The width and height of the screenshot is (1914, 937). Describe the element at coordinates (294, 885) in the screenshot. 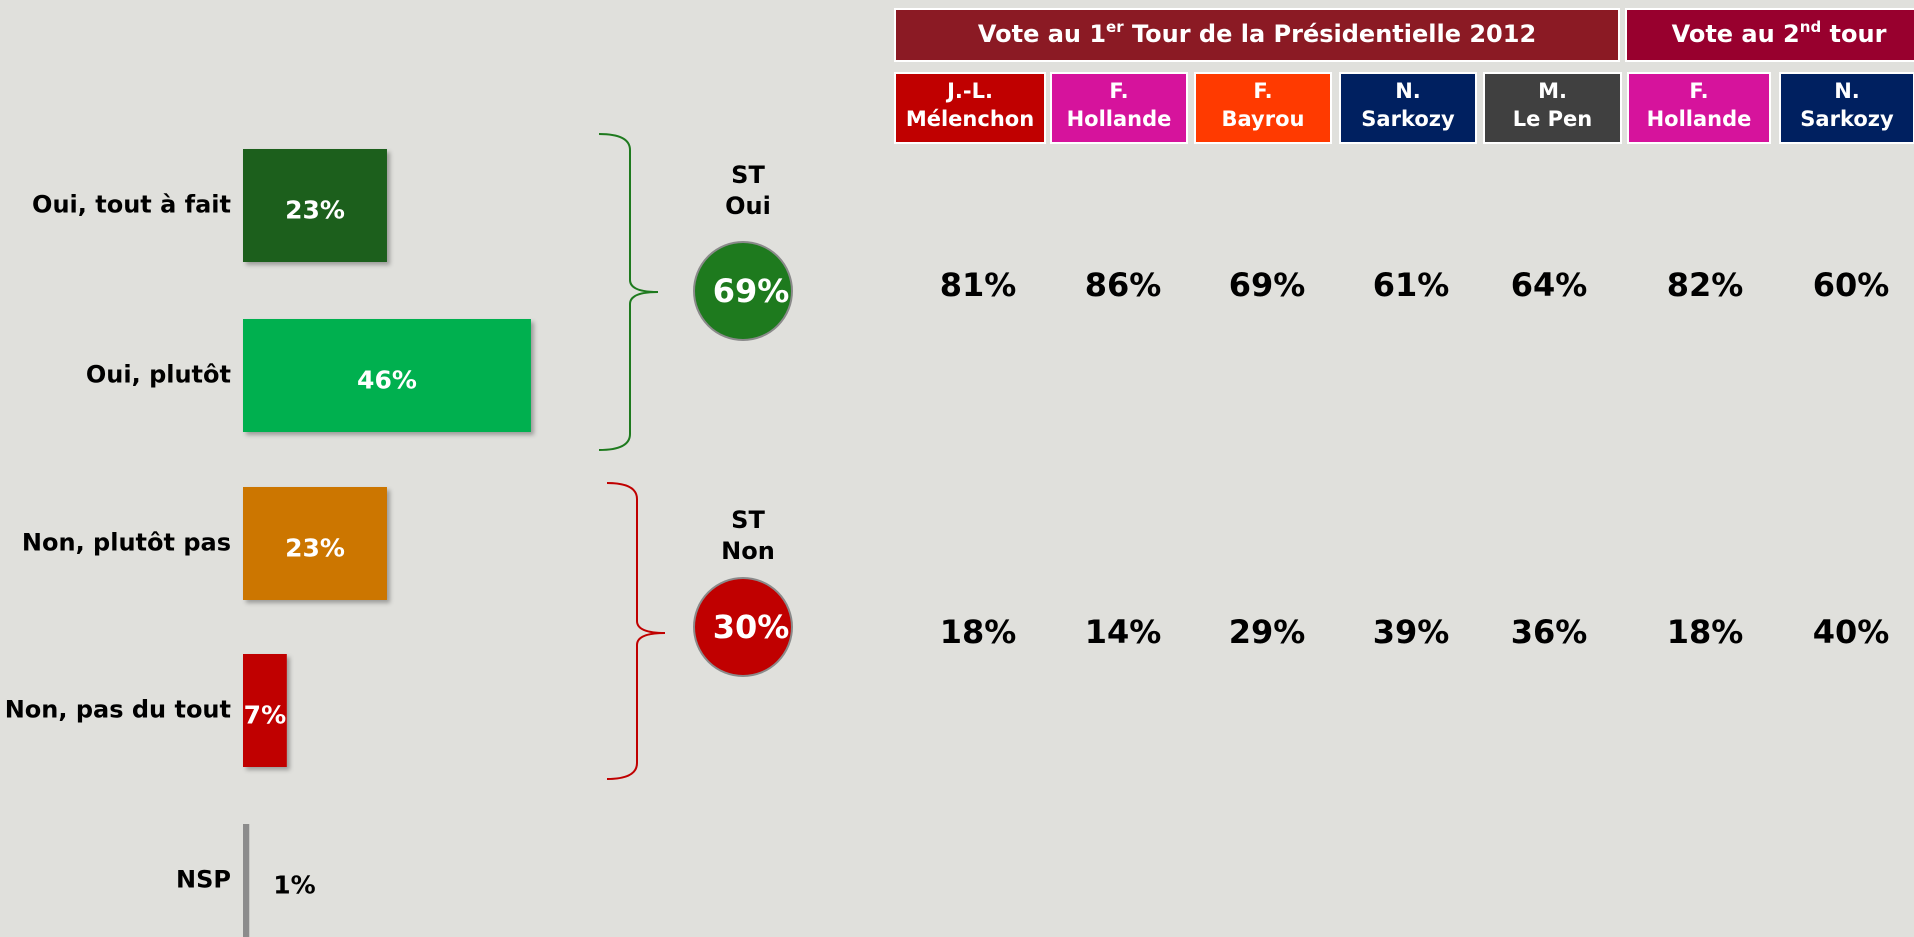

I see `value-label: 1%` at that location.